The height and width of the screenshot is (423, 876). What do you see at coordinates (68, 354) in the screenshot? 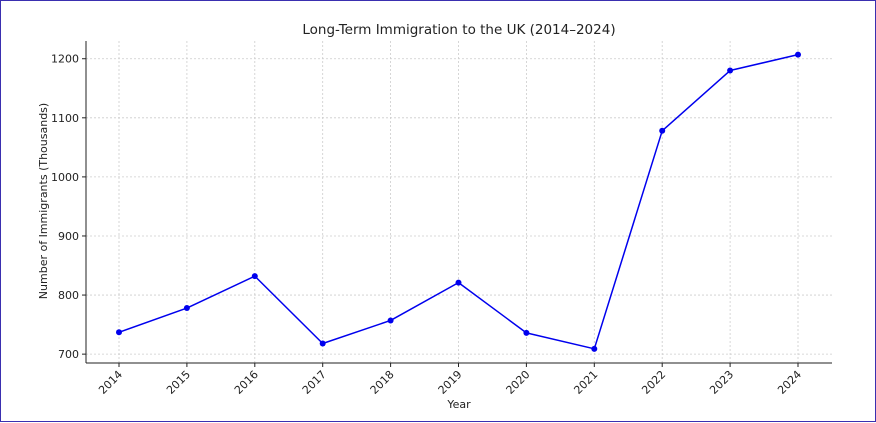
I see `y-tick-label: 700` at bounding box center [68, 354].